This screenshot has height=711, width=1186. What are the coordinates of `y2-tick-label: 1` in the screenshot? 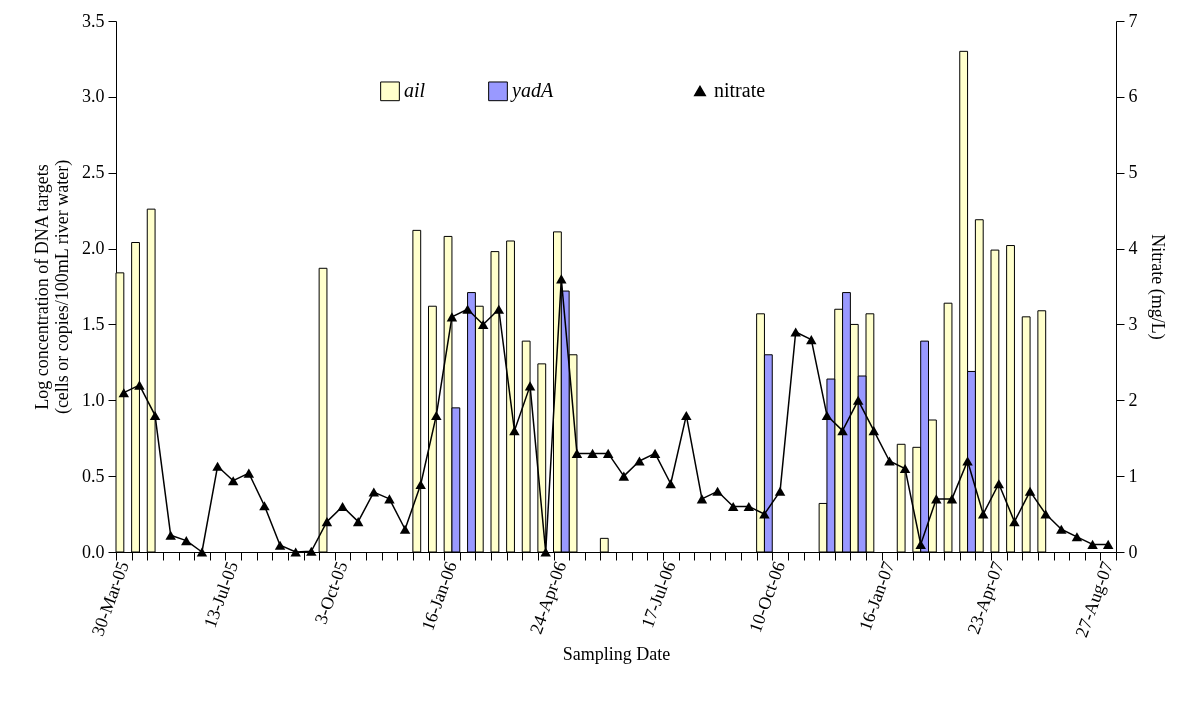 It's located at (1133, 475).